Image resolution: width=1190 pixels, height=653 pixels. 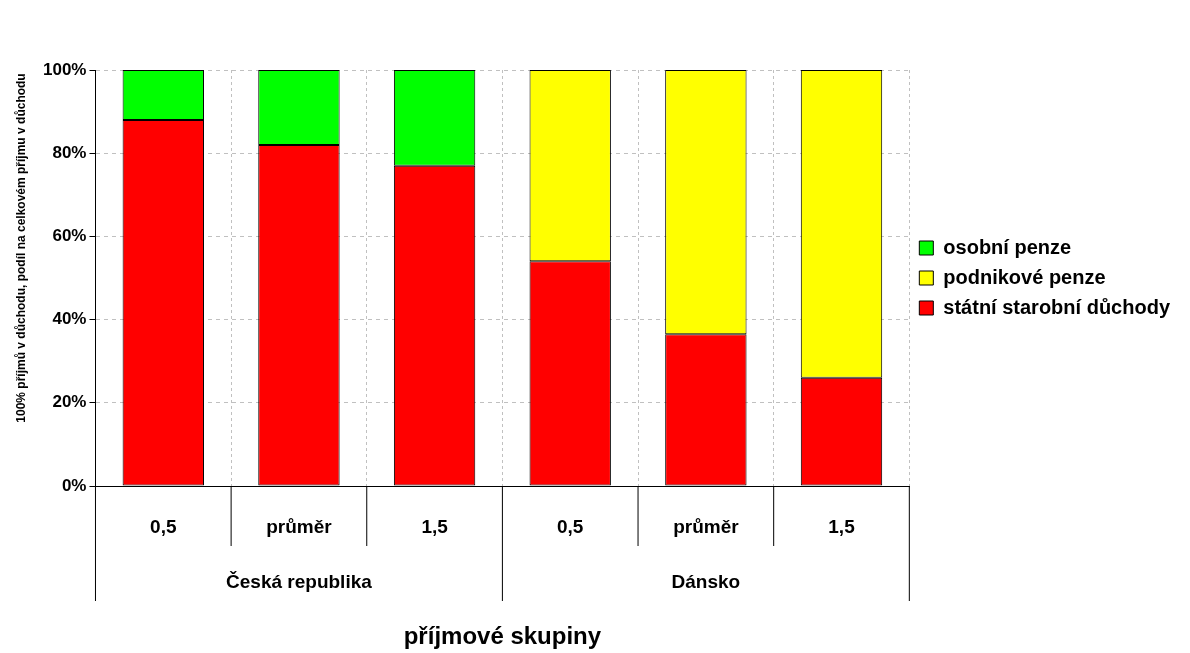 I want to click on legend-label: státní starobní důchody, so click(x=1057, y=306).